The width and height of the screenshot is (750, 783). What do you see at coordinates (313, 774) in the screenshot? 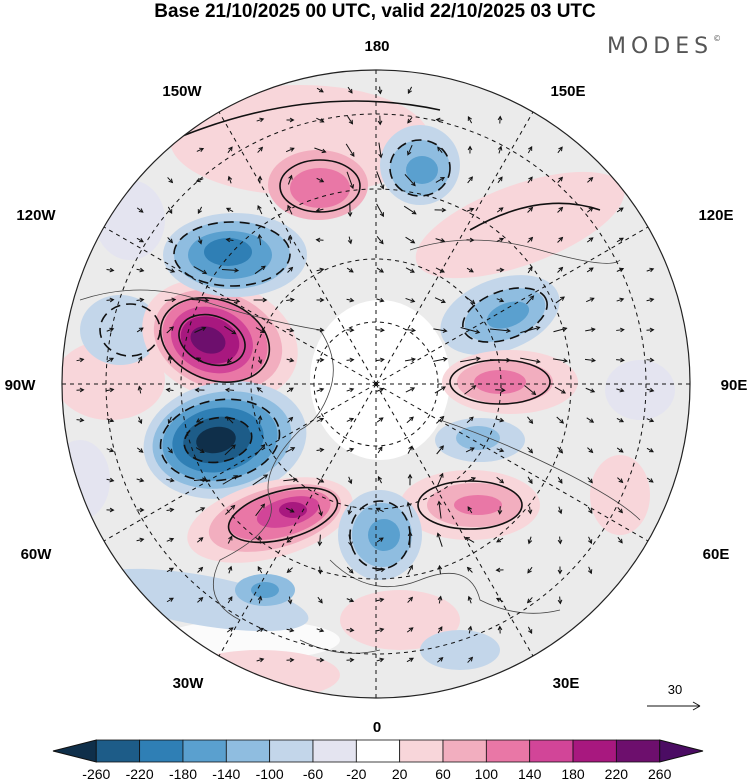
I see `colorbar-tick-label: -60` at bounding box center [313, 774].